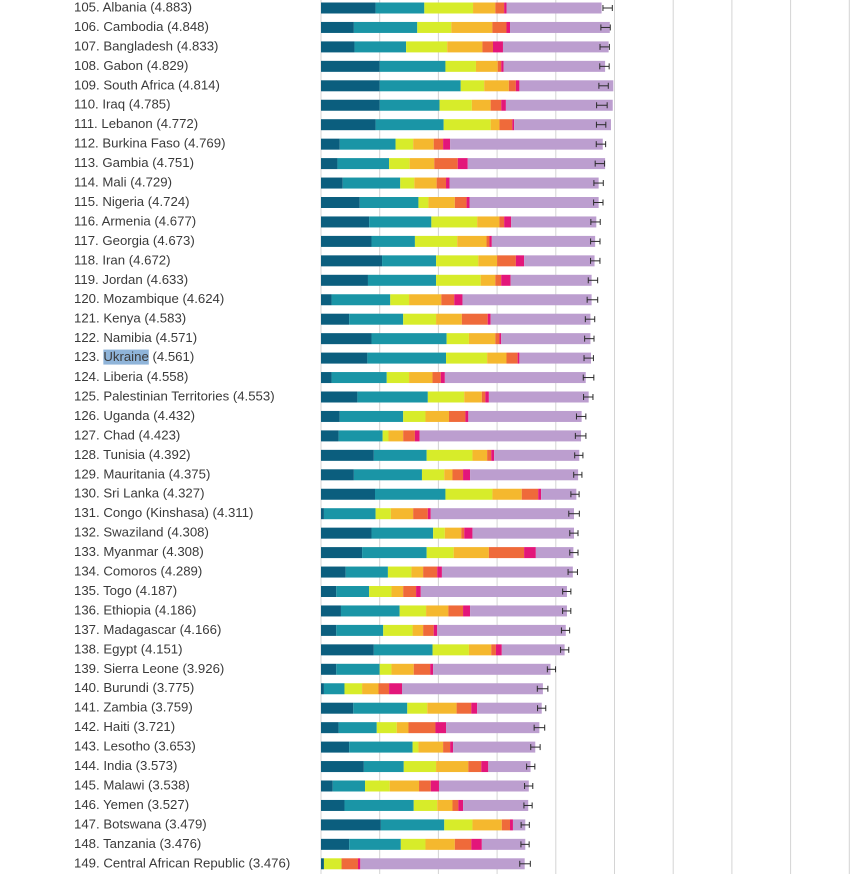  What do you see at coordinates (327, 493) in the screenshot?
I see `table-row: 130. Sri Lanka (4.327)` at bounding box center [327, 493].